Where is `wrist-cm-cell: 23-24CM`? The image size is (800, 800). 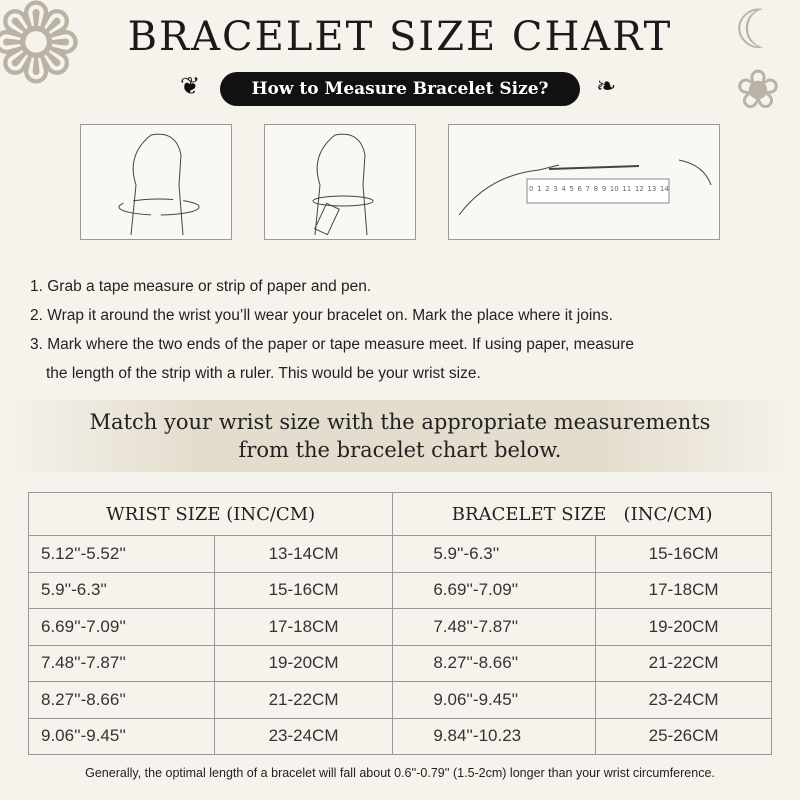 wrist-cm-cell: 23-24CM is located at coordinates (303, 736).